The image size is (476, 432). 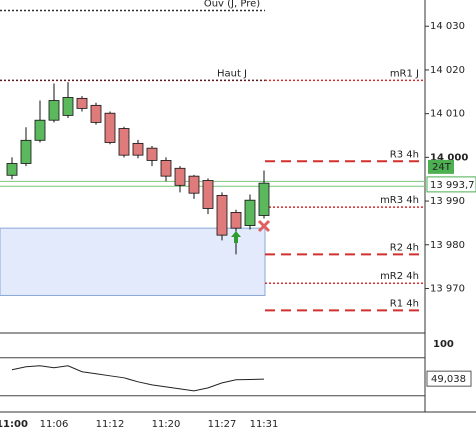 What do you see at coordinates (14, 424) in the screenshot?
I see `x-tick-label: 11:00` at bounding box center [14, 424].